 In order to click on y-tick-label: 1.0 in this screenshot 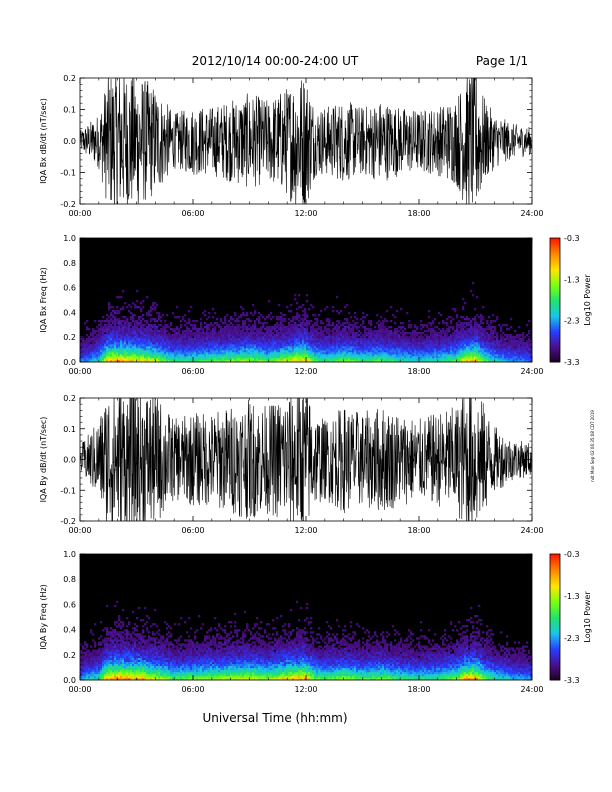, I will do `click(69, 238)`.